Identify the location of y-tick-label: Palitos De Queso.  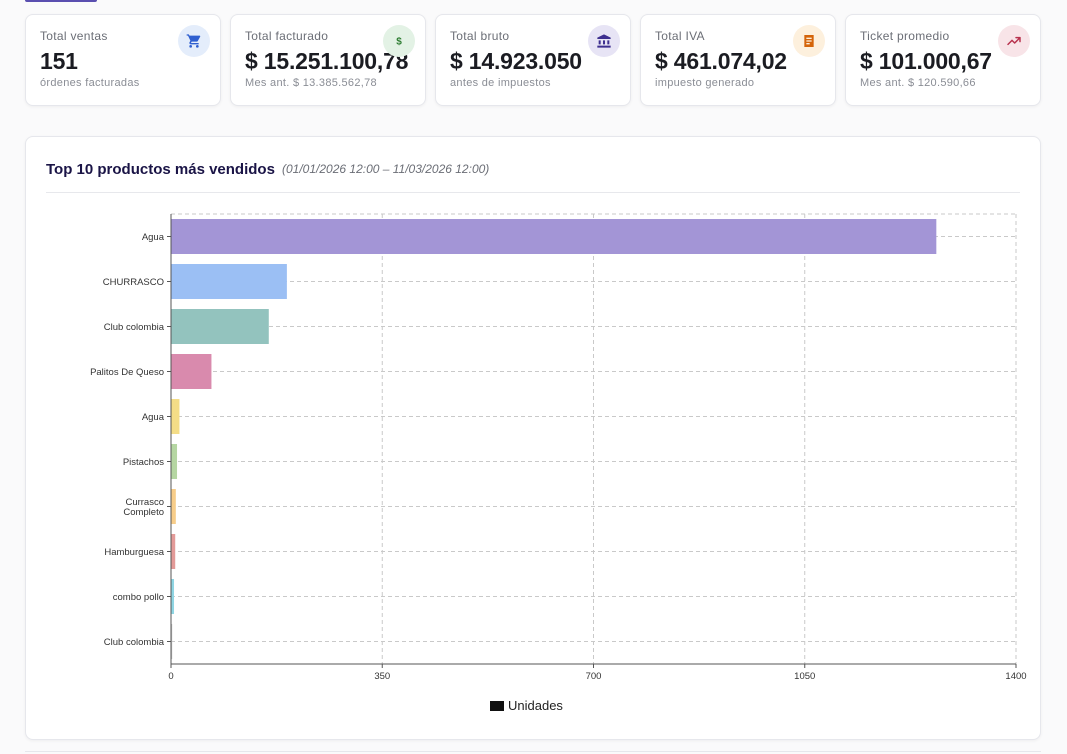
(127, 372).